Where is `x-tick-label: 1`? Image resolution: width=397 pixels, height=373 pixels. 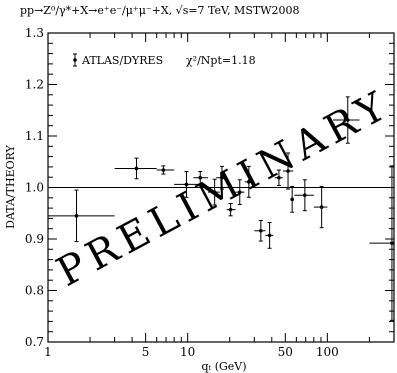 x-tick-label: 1 is located at coordinates (48, 352).